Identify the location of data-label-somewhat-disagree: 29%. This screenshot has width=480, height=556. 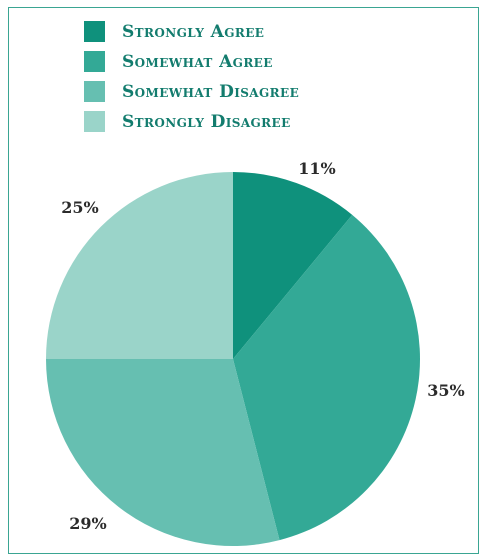
(87, 523).